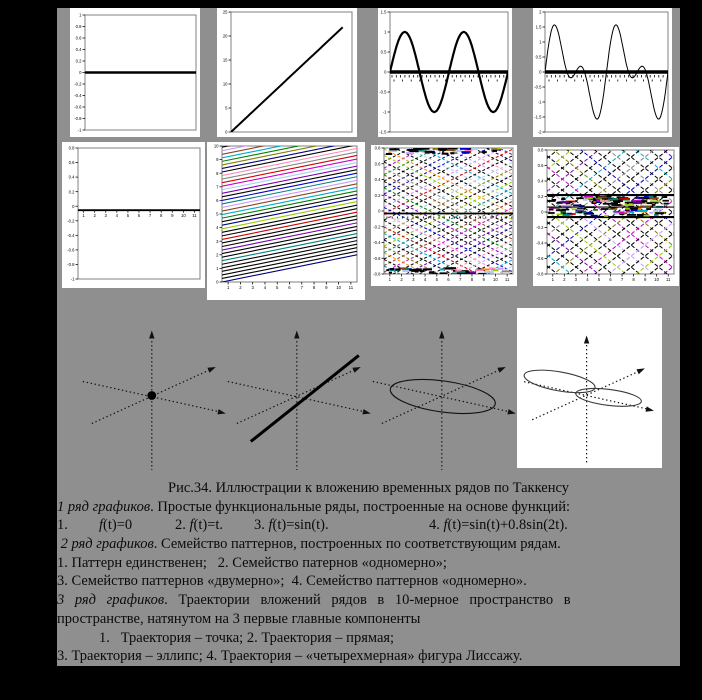 The width and height of the screenshot is (702, 700). Describe the element at coordinates (105, 544) in the screenshot. I see `caption-text: 2 ряд графиков` at that location.